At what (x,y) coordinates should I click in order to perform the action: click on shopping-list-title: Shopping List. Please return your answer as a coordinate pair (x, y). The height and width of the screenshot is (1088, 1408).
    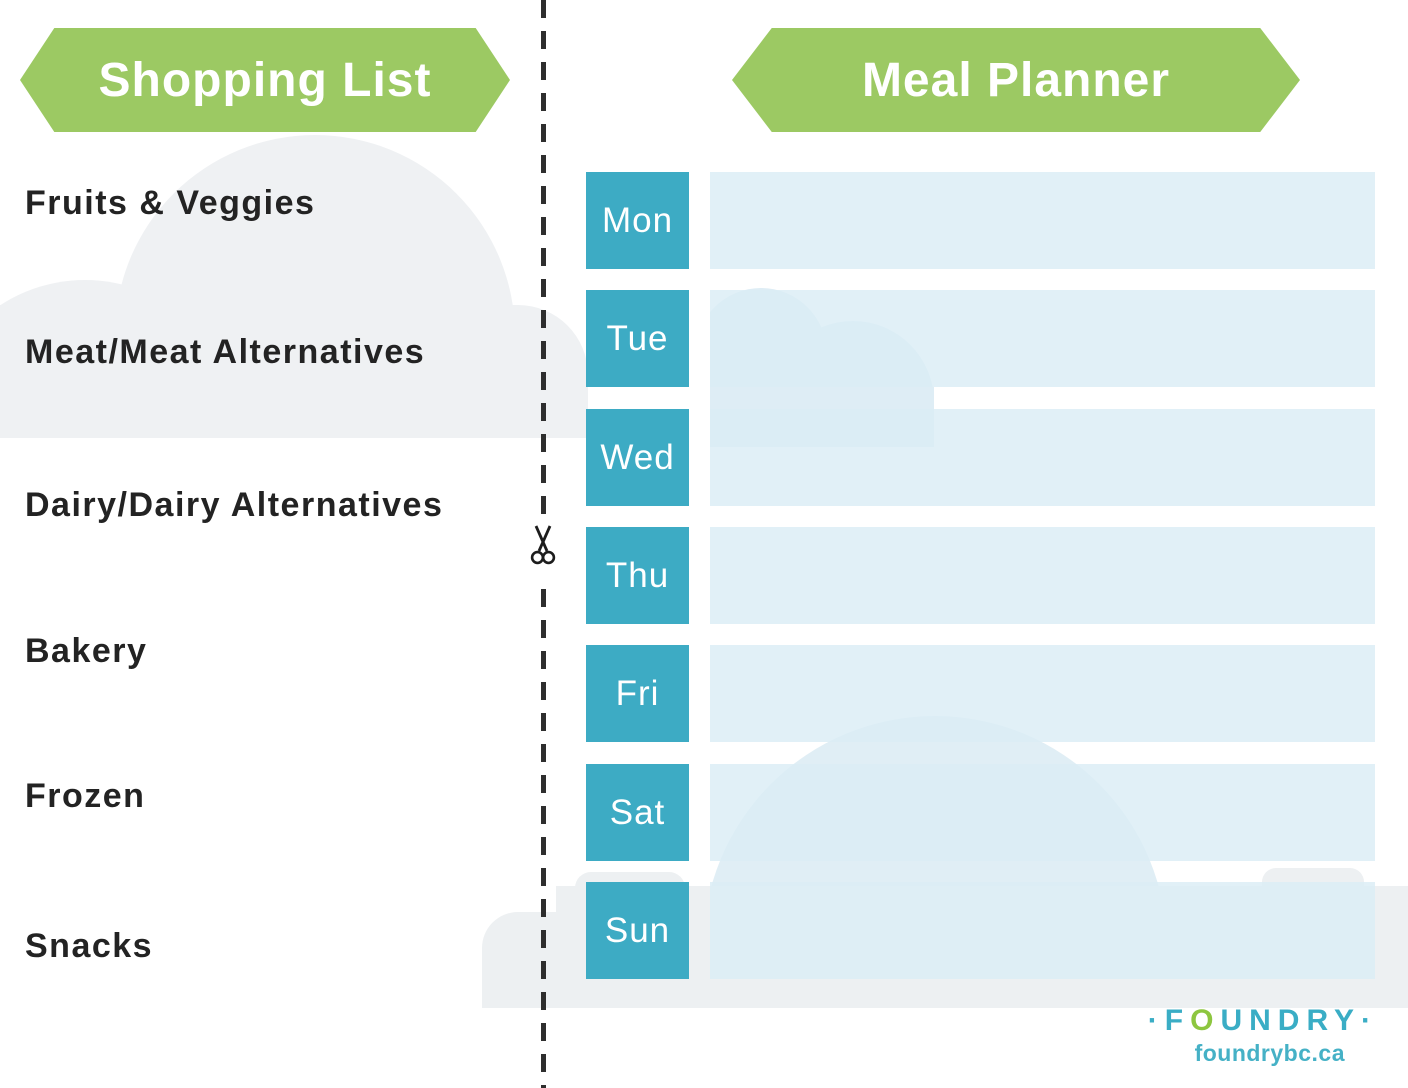
    Looking at the image, I should click on (265, 80).